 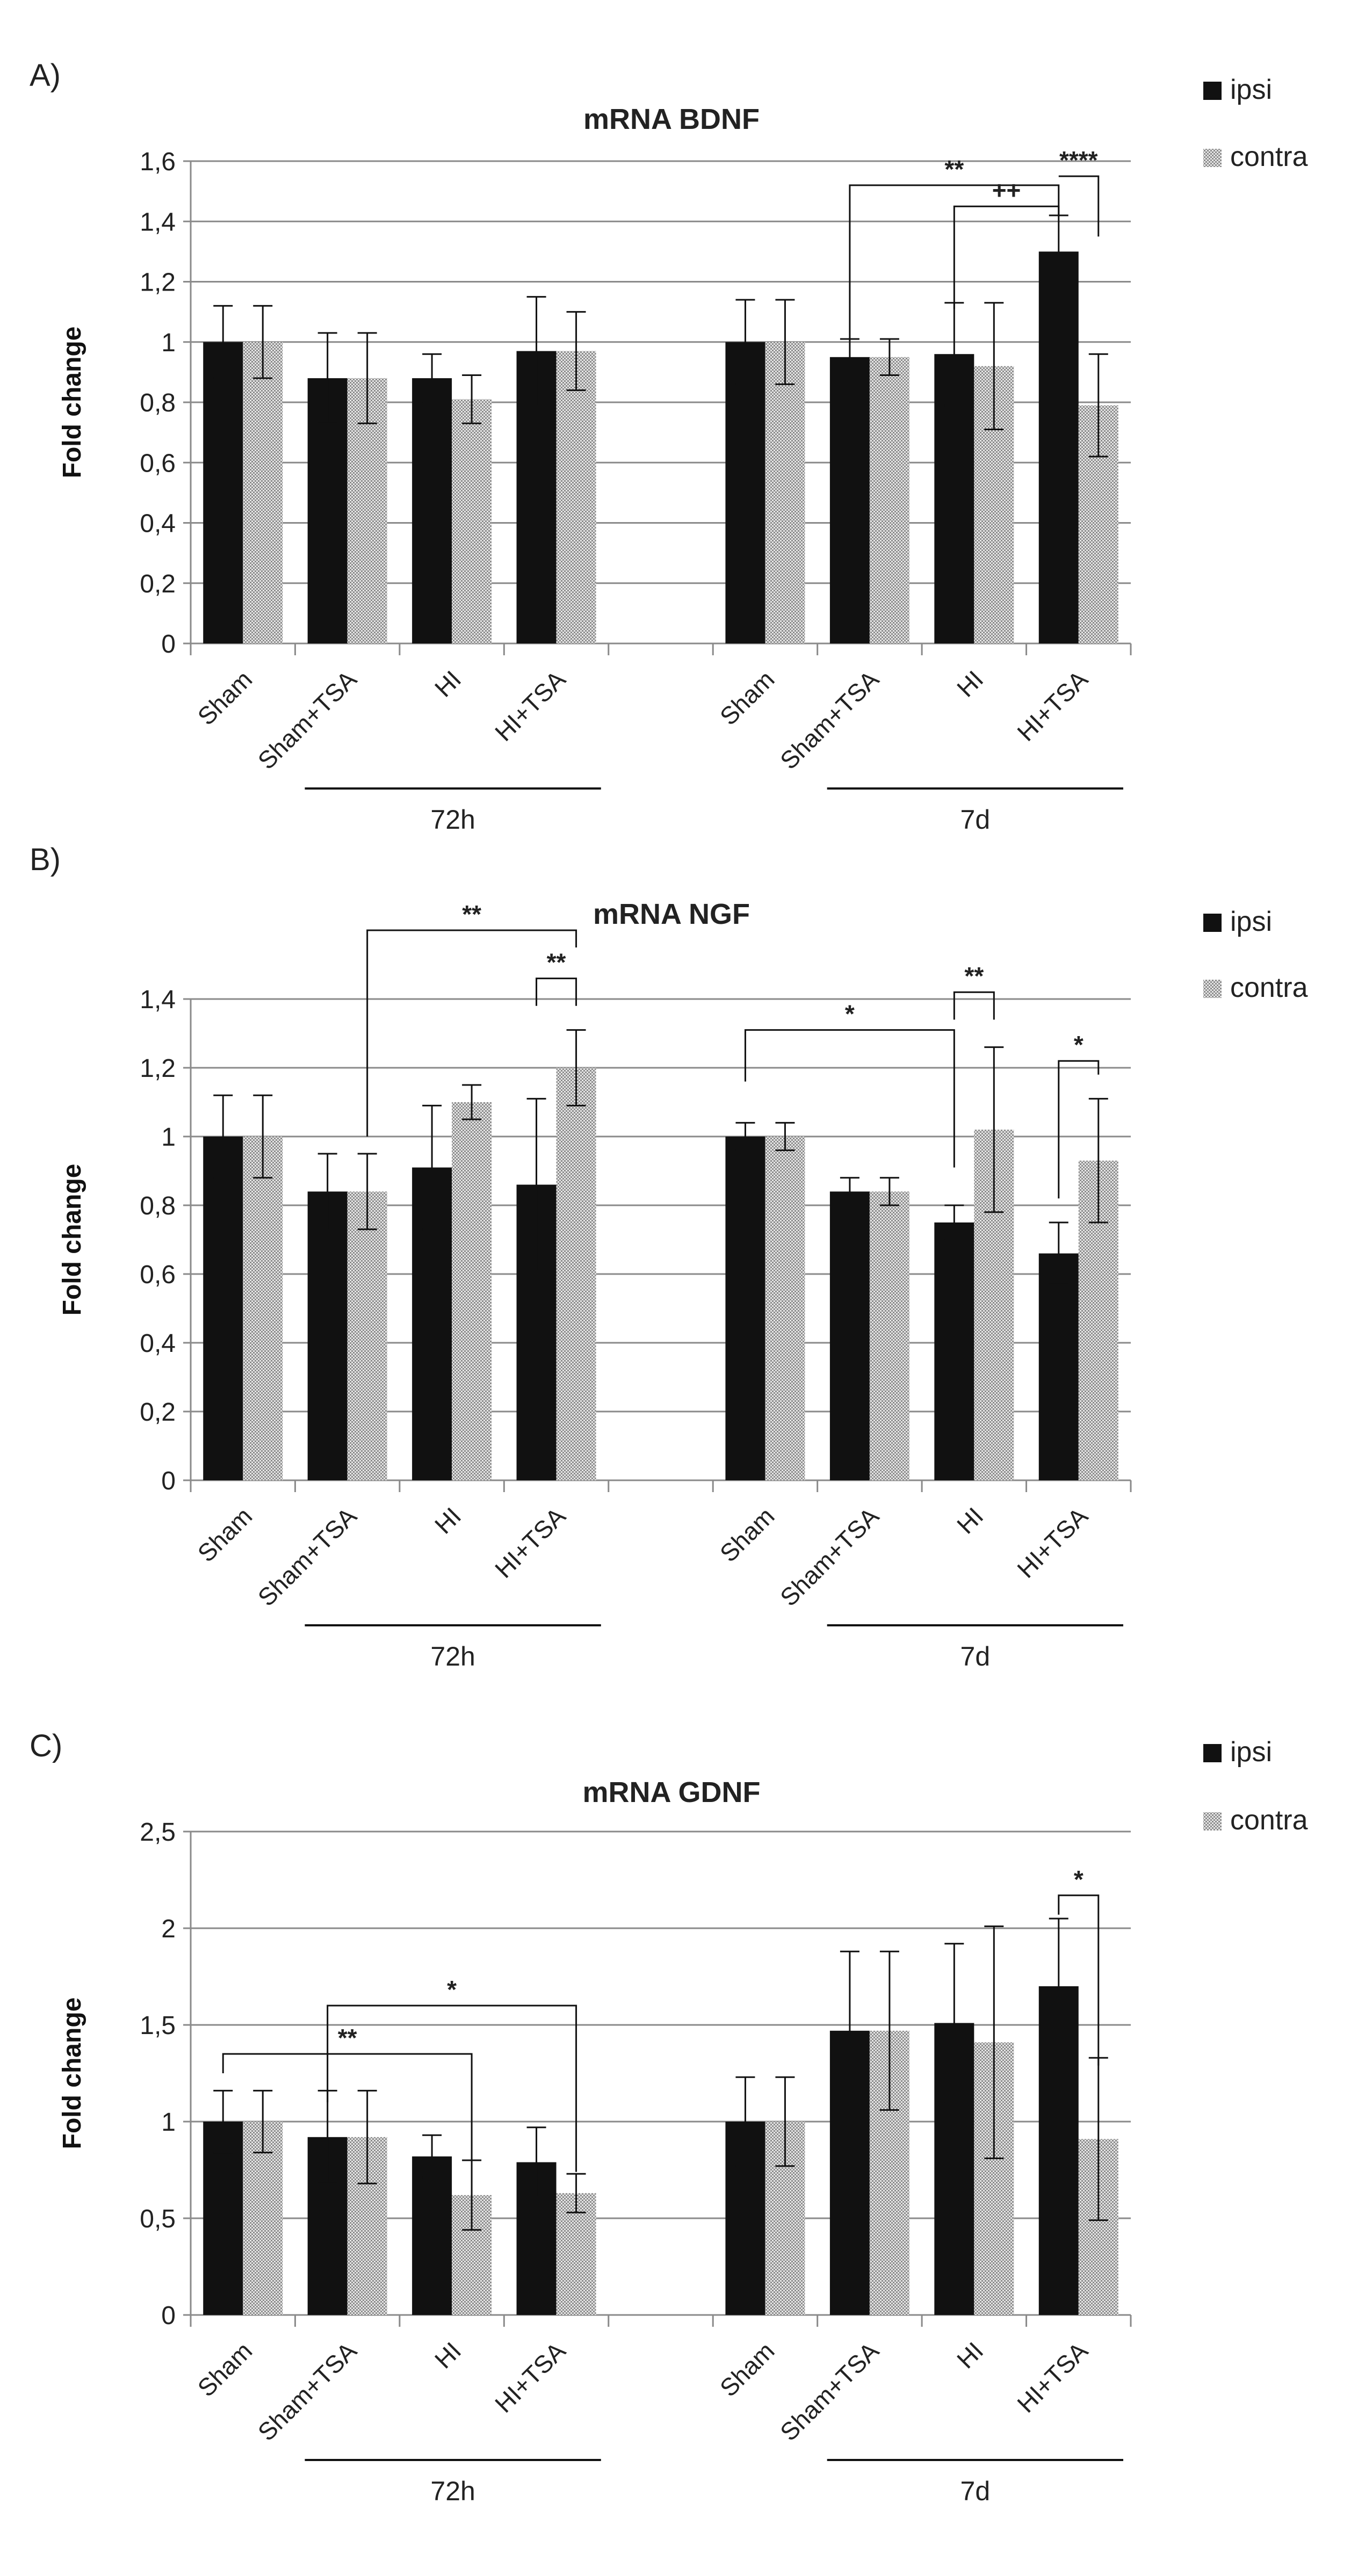 I want to click on y-tick-label: 2, so click(x=168, y=1929).